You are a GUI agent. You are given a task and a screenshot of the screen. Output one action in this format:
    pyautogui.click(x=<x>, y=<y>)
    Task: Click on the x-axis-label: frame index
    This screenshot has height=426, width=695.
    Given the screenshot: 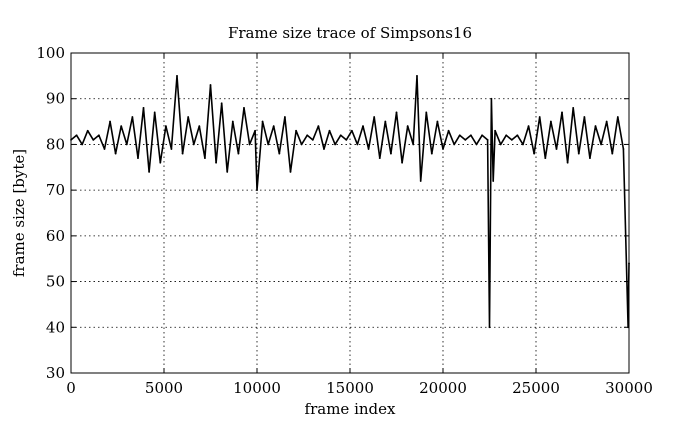 What is the action you would take?
    pyautogui.click(x=350, y=409)
    